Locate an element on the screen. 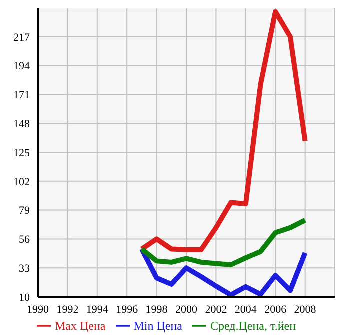 The width and height of the screenshot is (345, 335). y-tick-label: 217 is located at coordinates (22, 38).